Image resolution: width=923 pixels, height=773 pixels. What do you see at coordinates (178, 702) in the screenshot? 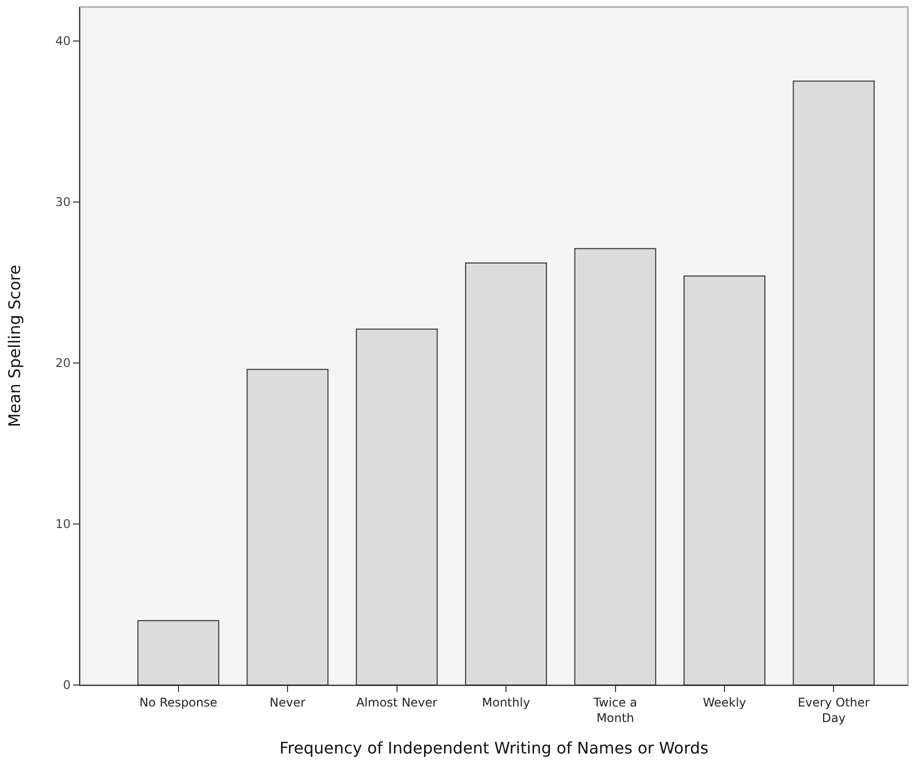
I see `x-tick-label: No Response` at bounding box center [178, 702].